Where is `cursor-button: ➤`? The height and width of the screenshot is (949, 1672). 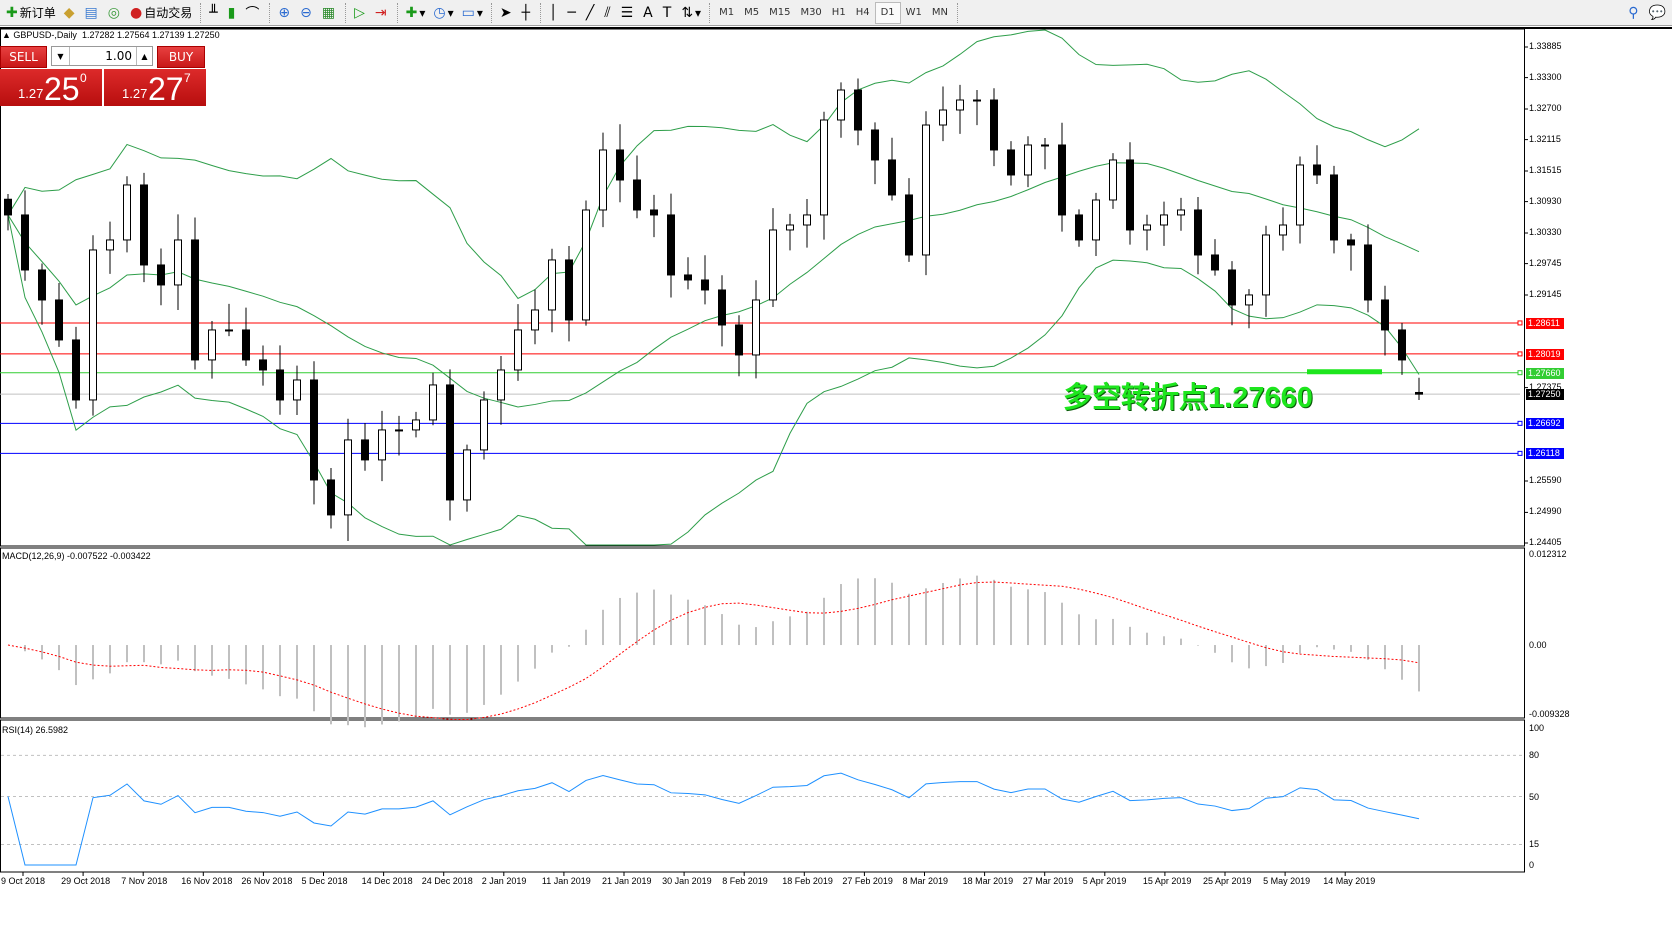
cursor-button: ➤ is located at coordinates (507, 13).